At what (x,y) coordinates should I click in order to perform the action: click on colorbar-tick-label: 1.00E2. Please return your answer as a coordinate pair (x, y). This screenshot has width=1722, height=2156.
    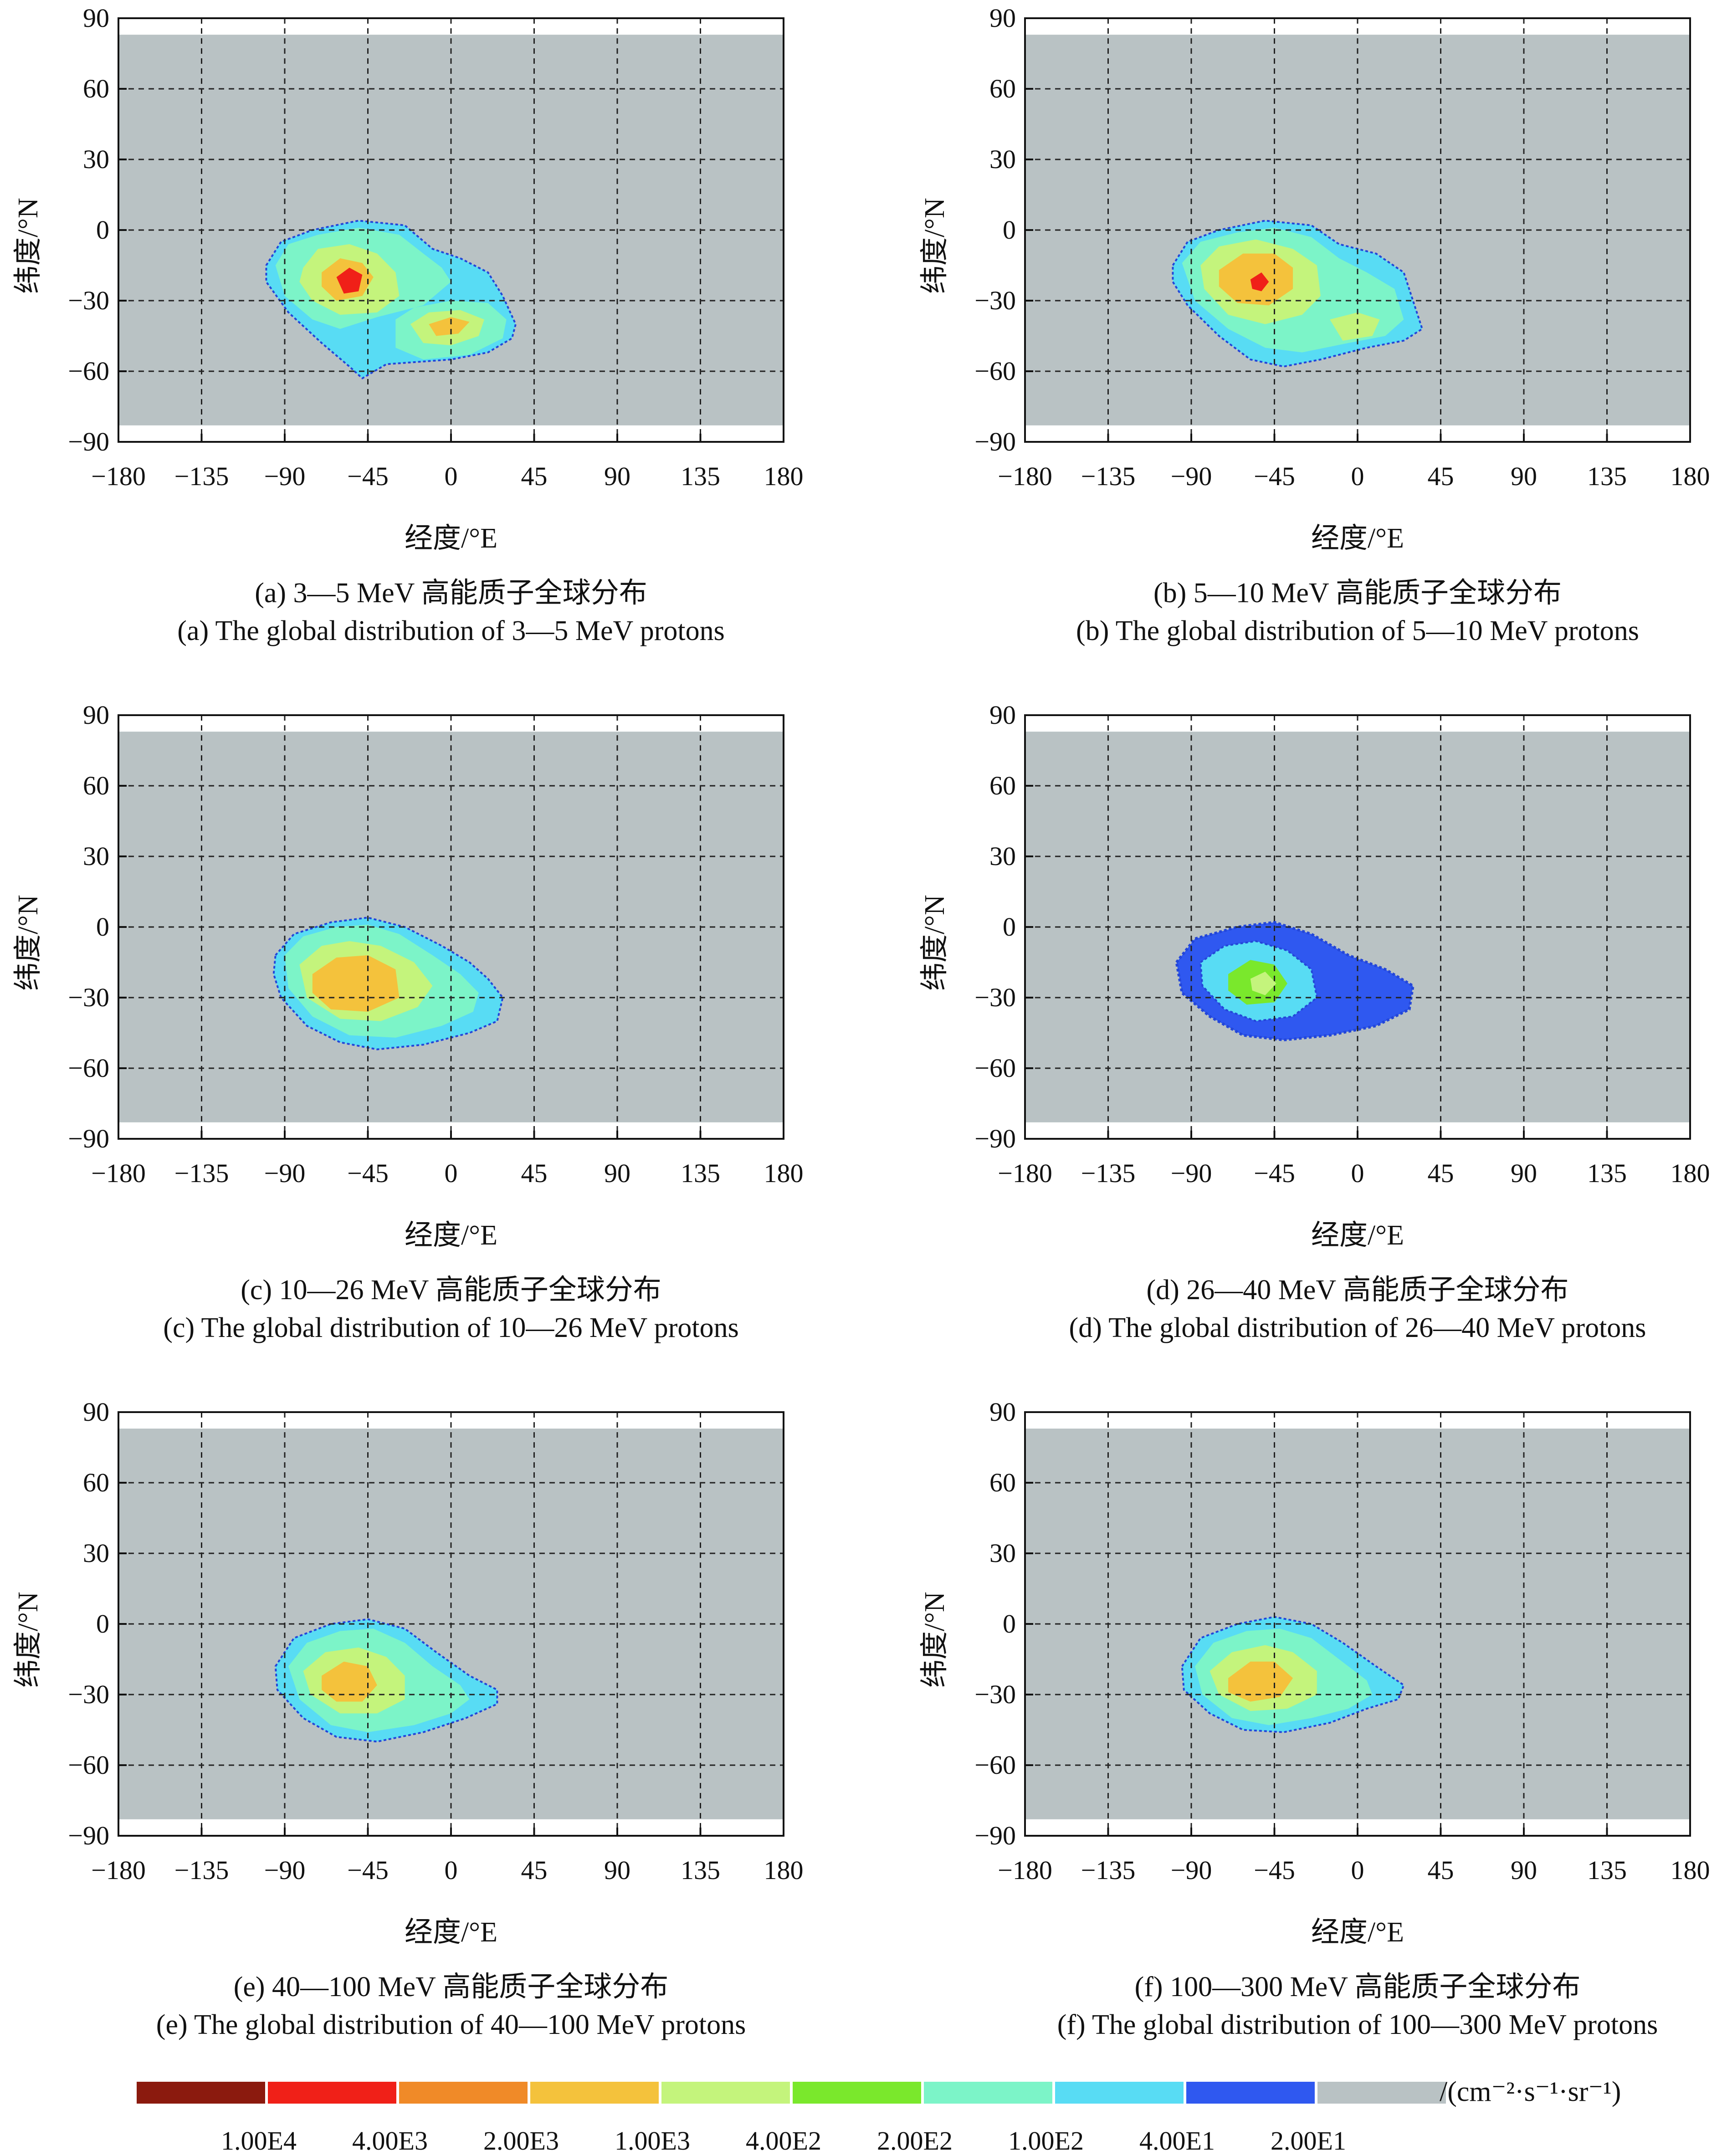
    Looking at the image, I should click on (1046, 2141).